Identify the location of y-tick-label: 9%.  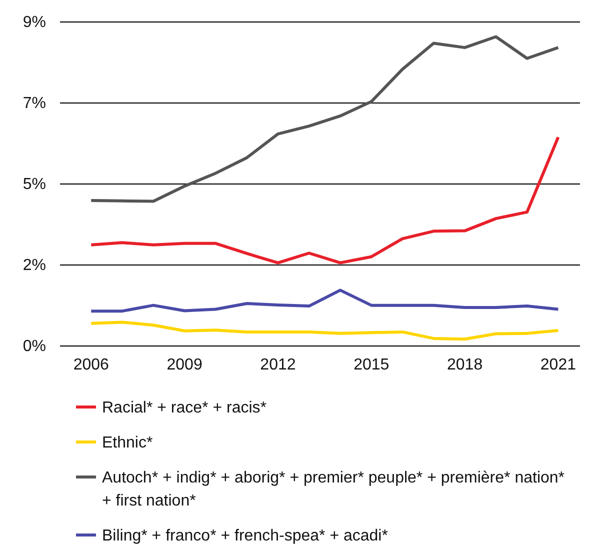
(34, 23).